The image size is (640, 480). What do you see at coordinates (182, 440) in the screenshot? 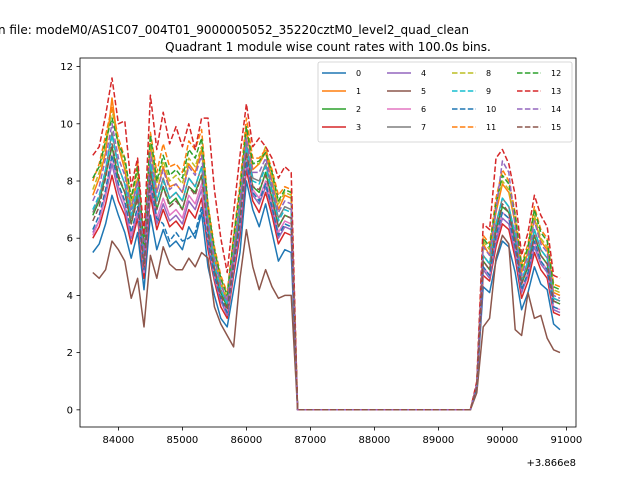
I see `x-tick-label: 85000` at bounding box center [182, 440].